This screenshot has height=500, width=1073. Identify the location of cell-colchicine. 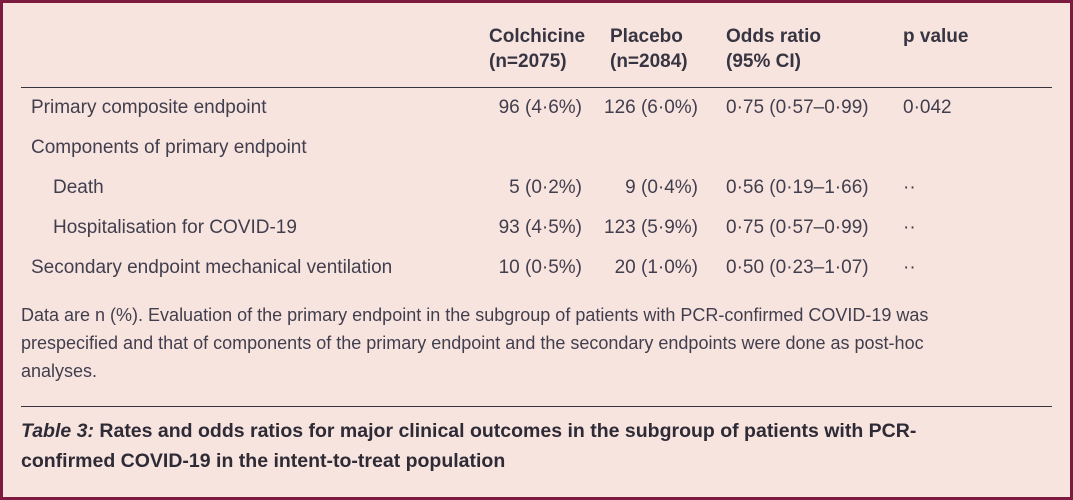
(524, 148).